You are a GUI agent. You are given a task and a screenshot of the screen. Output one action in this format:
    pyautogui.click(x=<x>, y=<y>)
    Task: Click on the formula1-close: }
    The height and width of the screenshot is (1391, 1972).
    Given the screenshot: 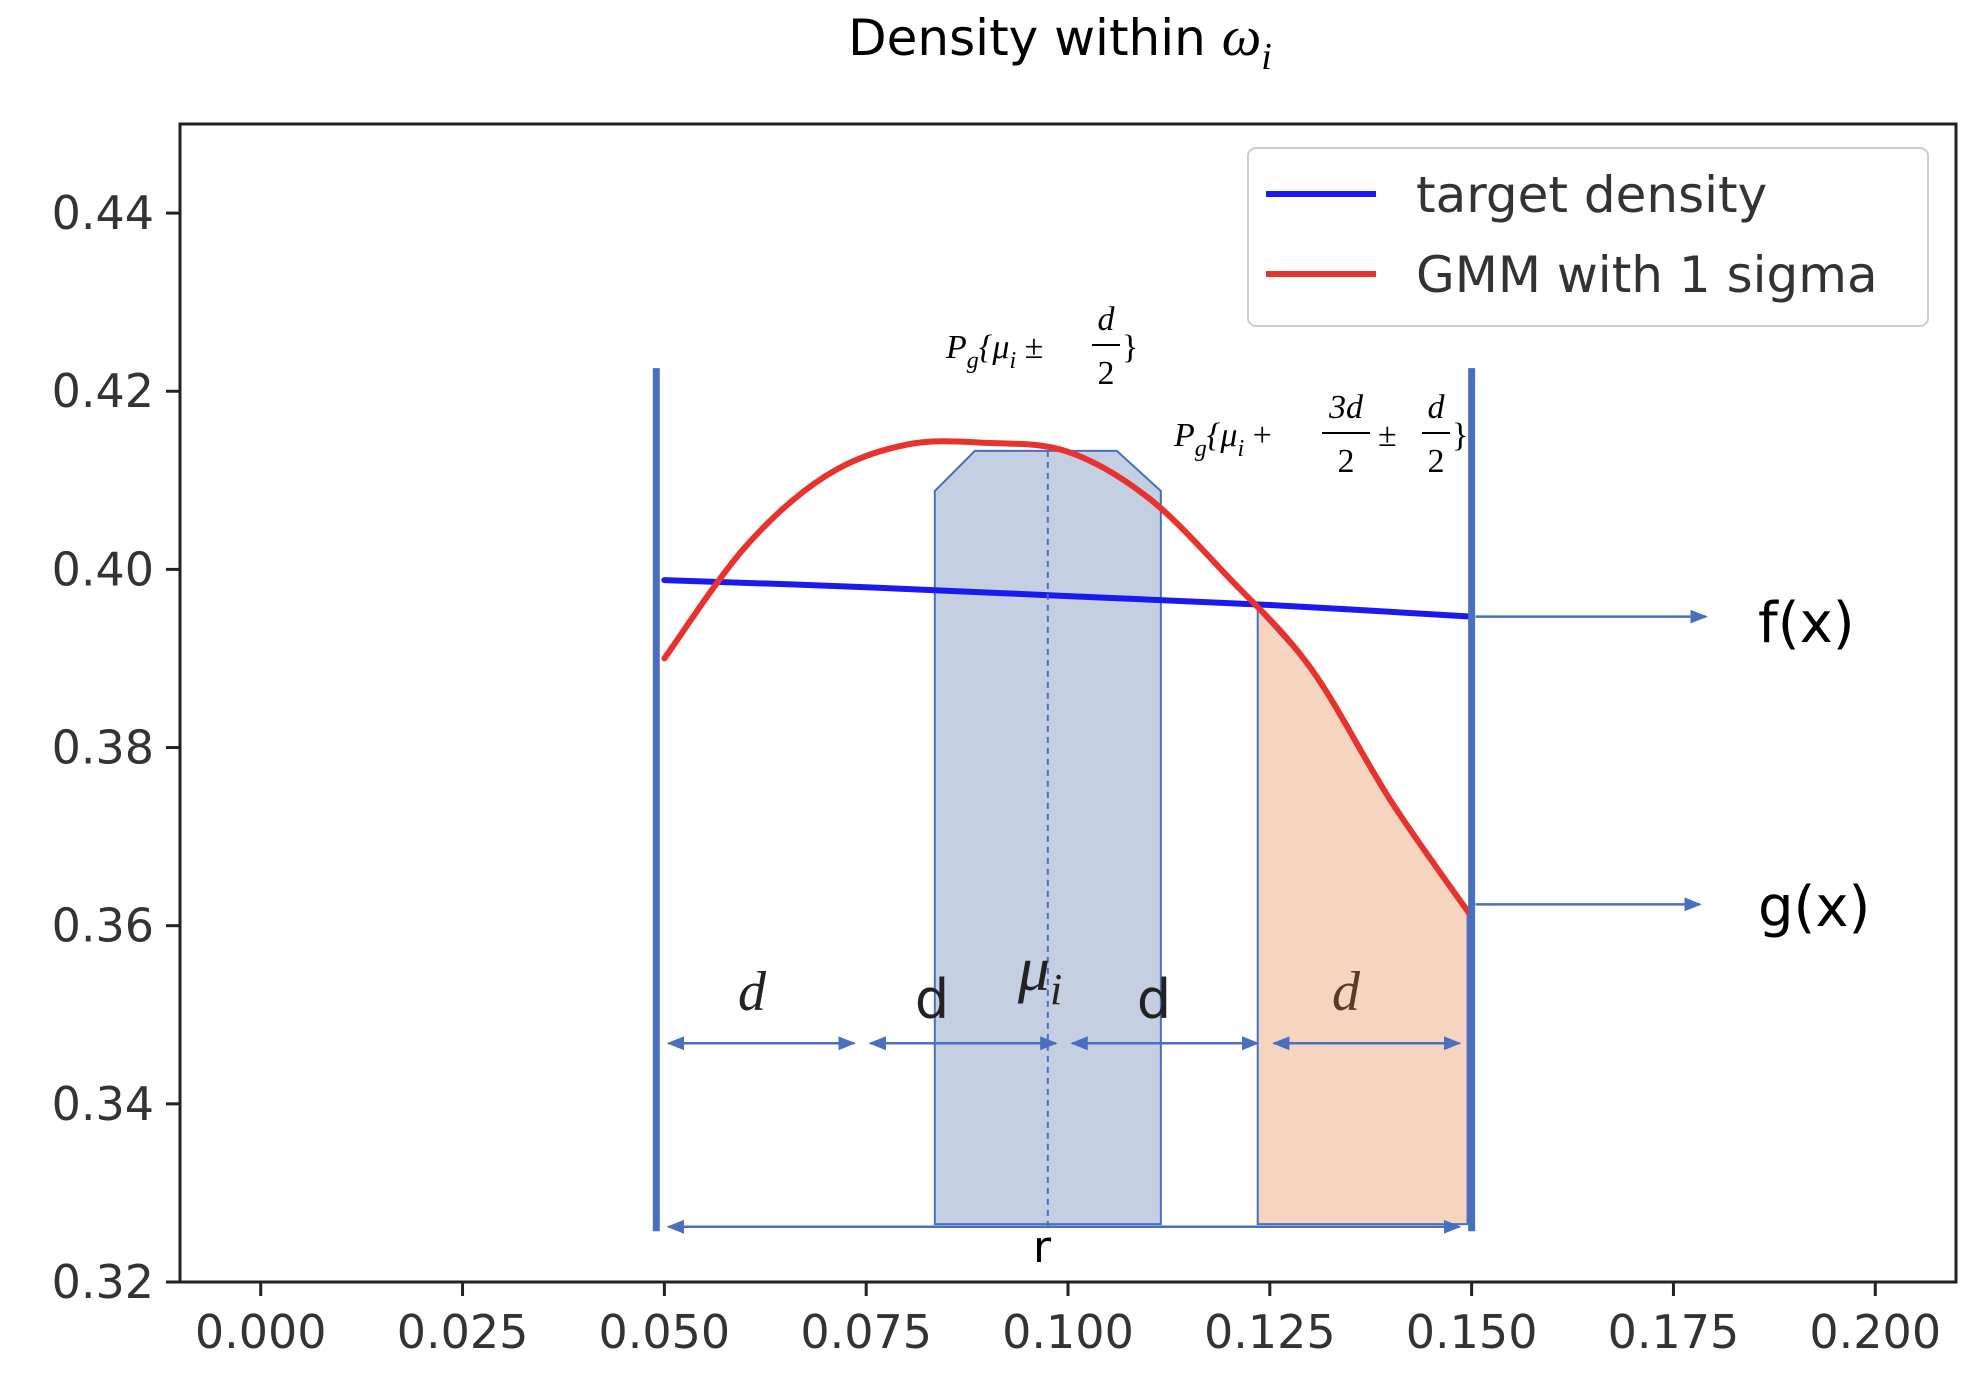 What is the action you would take?
    pyautogui.click(x=1130, y=347)
    